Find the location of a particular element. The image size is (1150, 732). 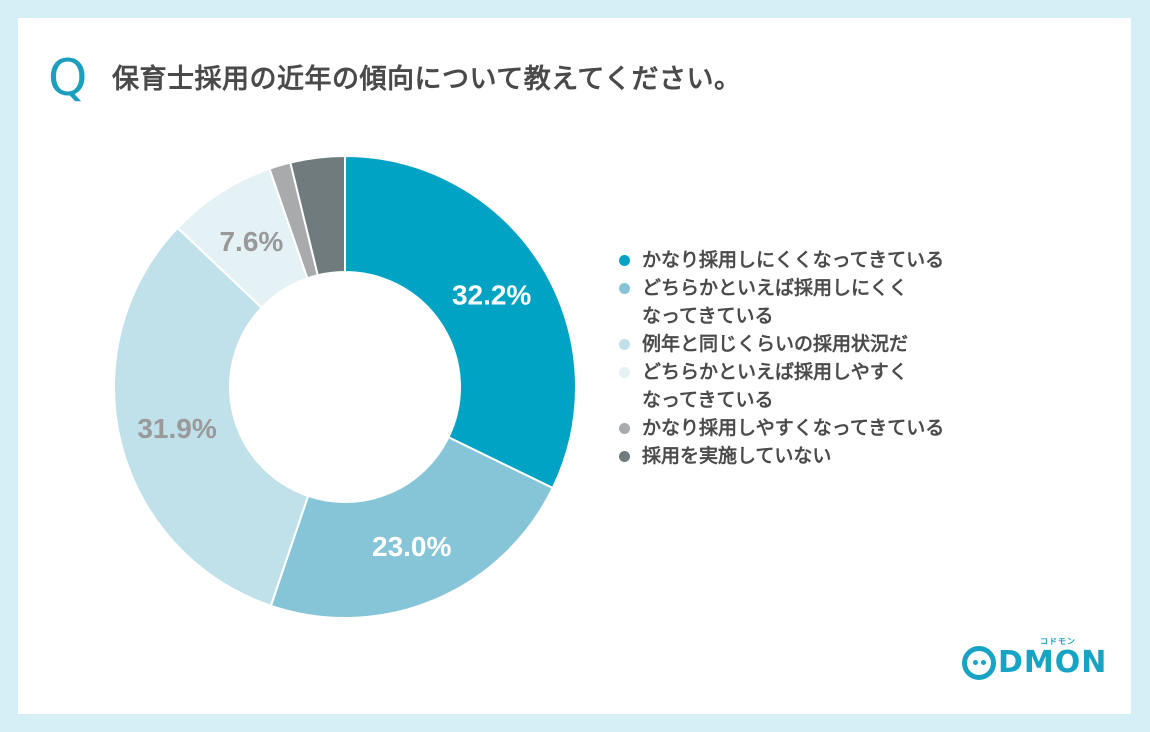

legend-label: 採用を実施していない is located at coordinates (737, 456).